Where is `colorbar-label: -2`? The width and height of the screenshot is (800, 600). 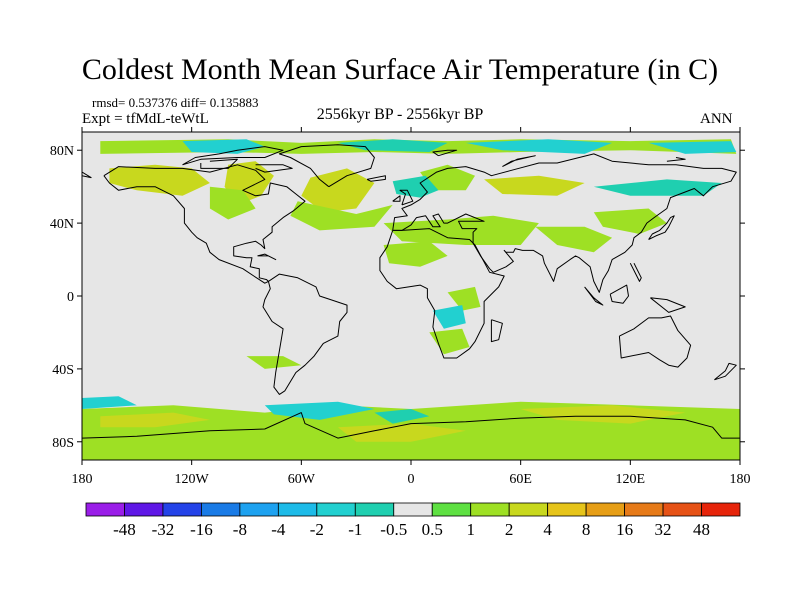
colorbar-label: -2 is located at coordinates (317, 529).